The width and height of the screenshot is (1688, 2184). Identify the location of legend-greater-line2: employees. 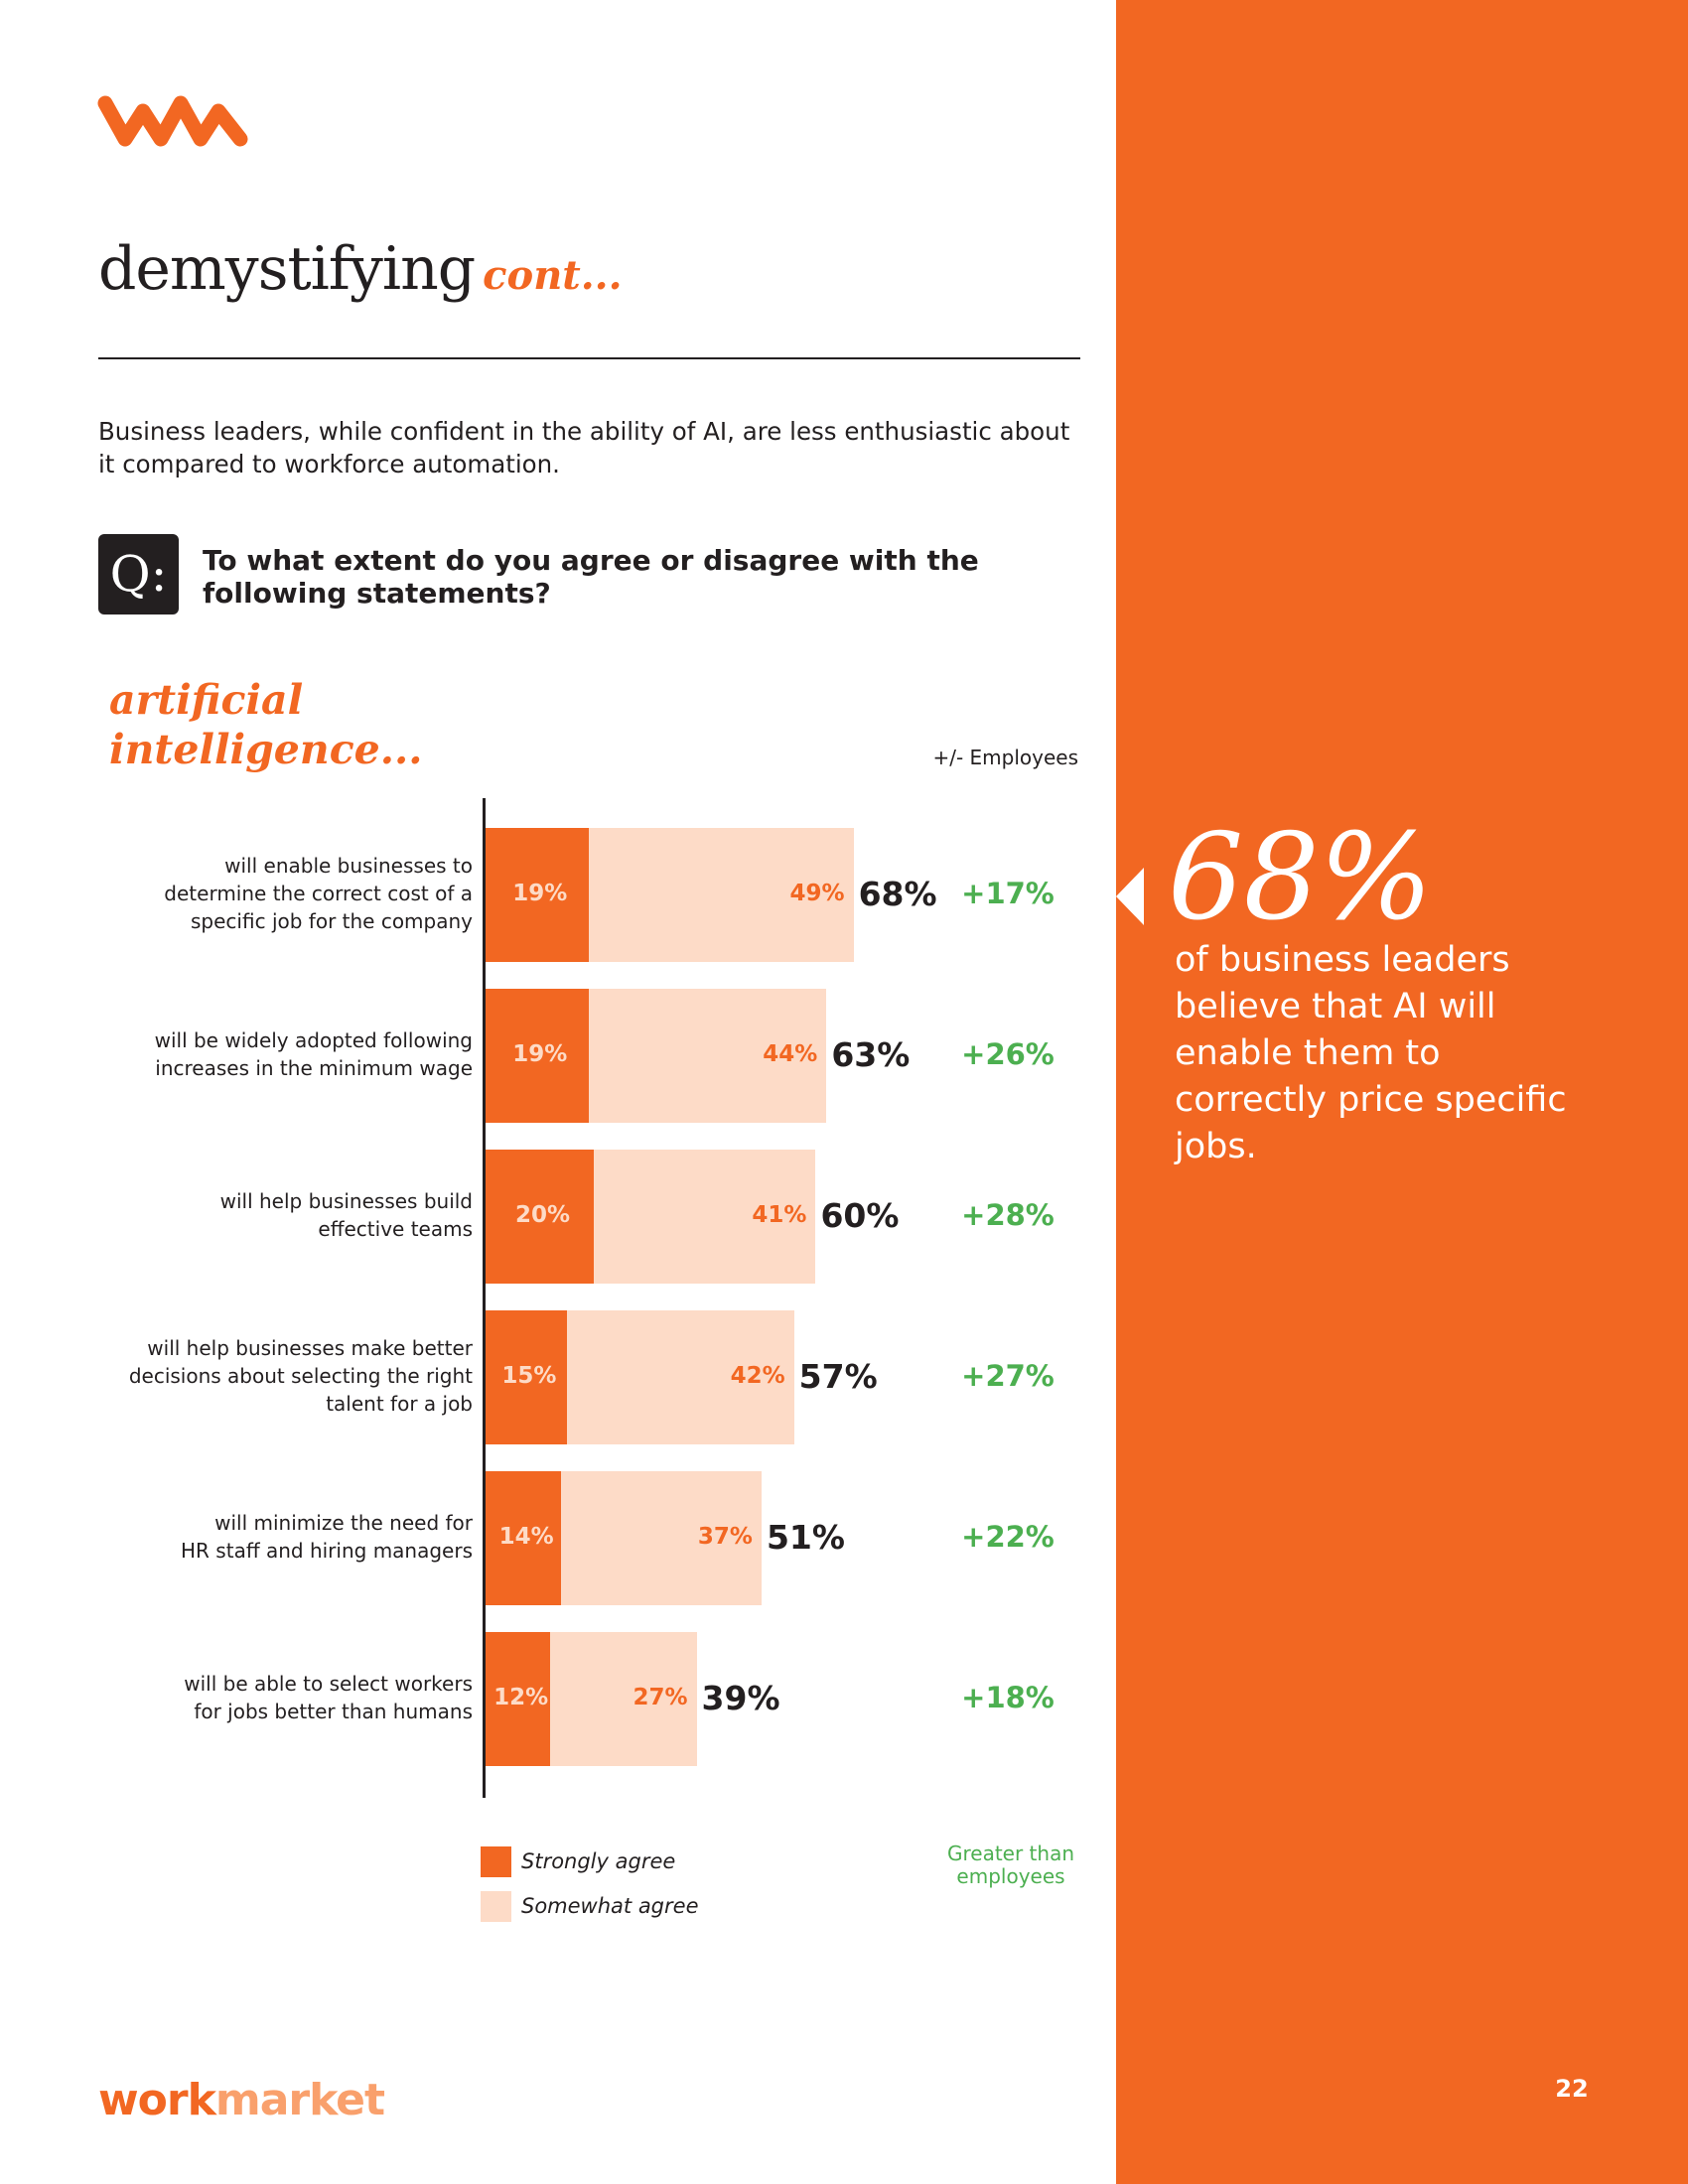
(1010, 1876).